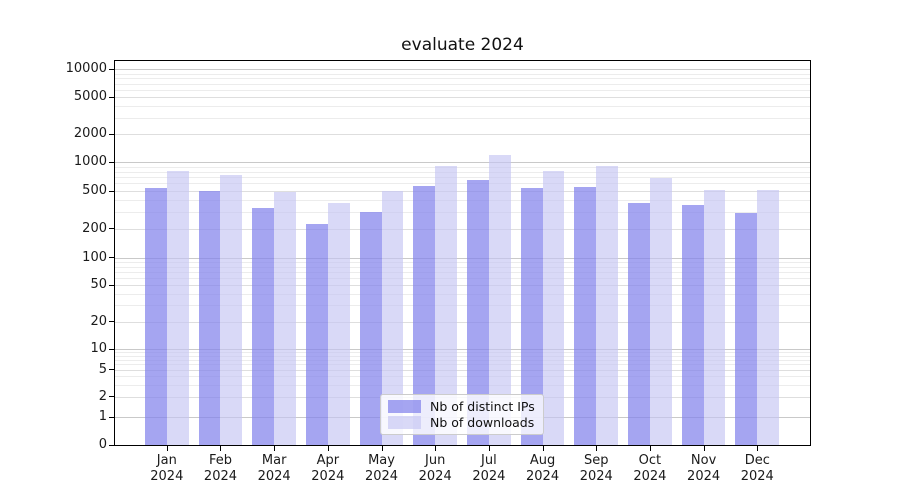  What do you see at coordinates (381, 468) in the screenshot?
I see `x-tick-label: May 2024` at bounding box center [381, 468].